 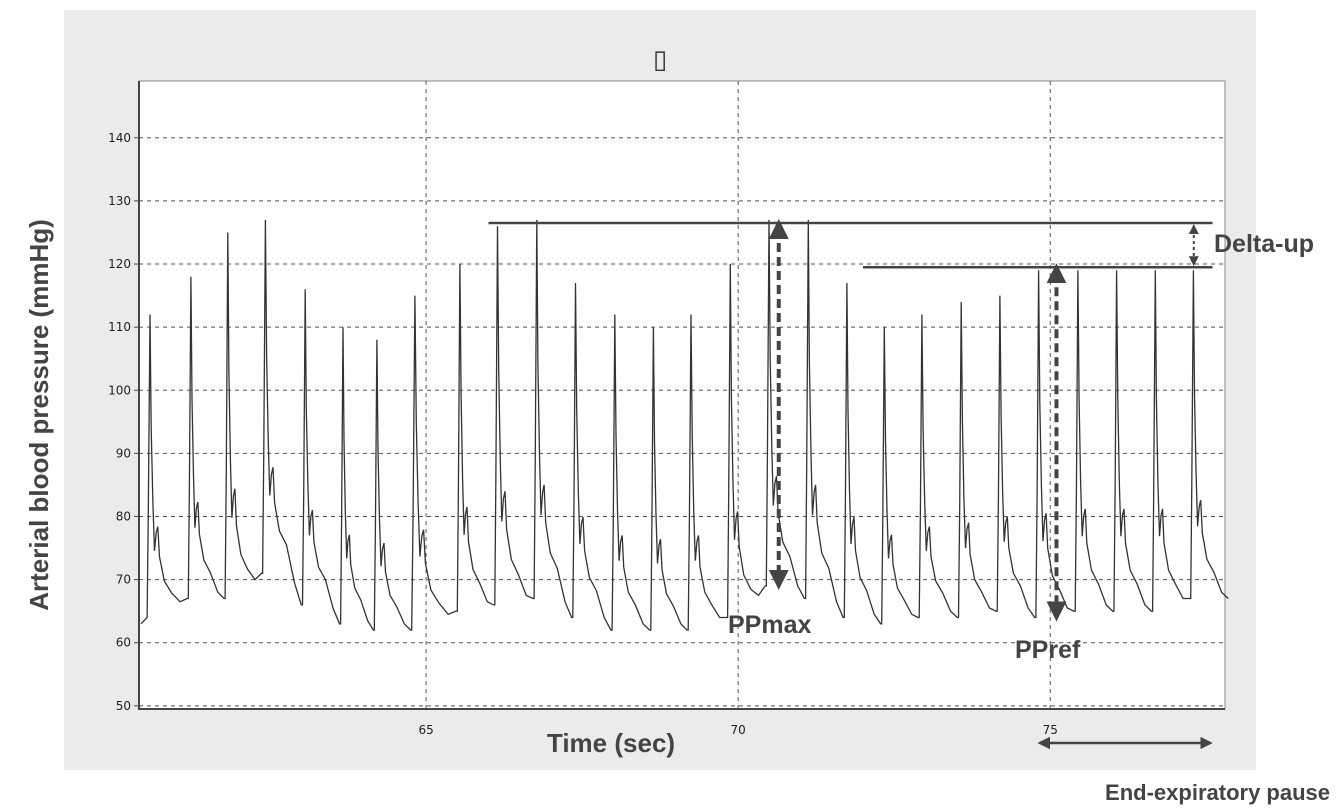 What do you see at coordinates (1050, 730) in the screenshot?
I see `x-tick-label-75: 75` at bounding box center [1050, 730].